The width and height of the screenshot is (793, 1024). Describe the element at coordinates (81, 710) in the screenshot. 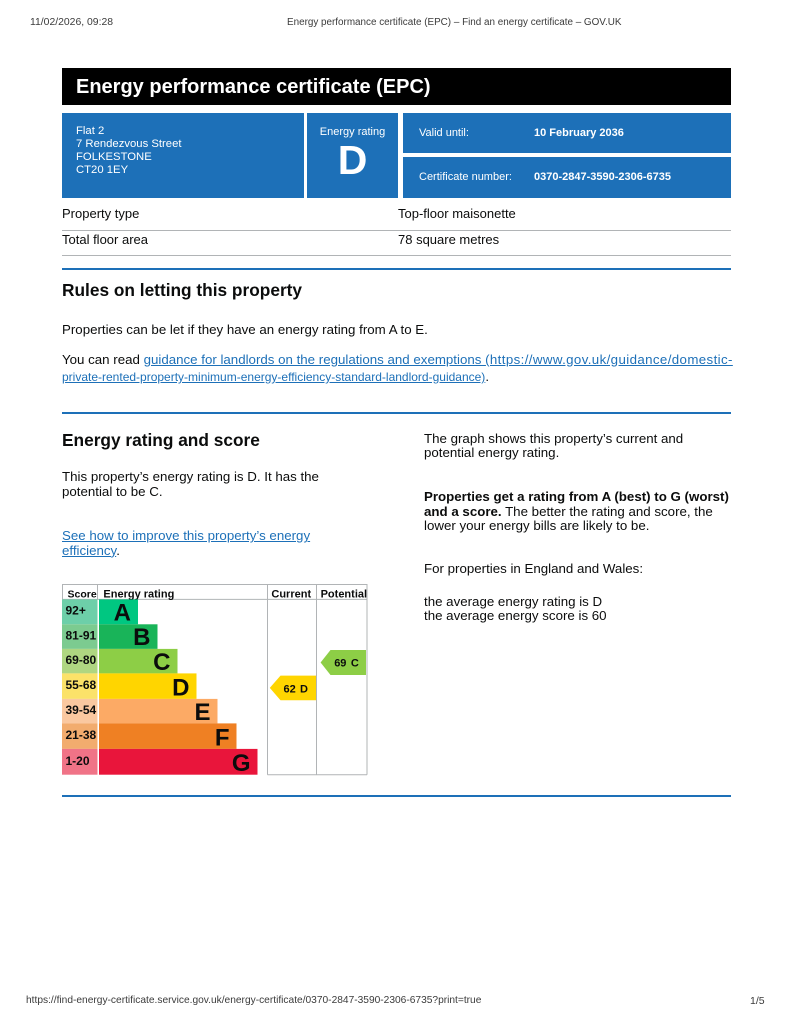

I see `svg-text: 39-54` at that location.